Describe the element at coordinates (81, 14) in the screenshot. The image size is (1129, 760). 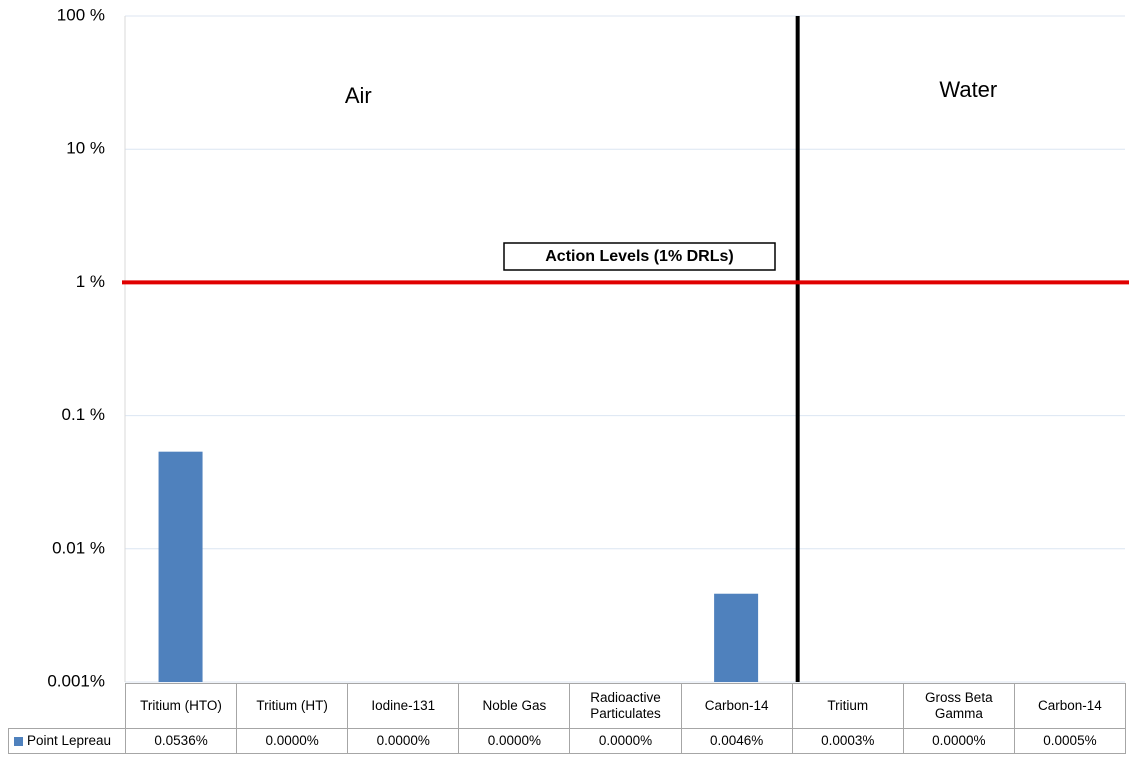
I see `y-tick-label: 100 %` at that location.